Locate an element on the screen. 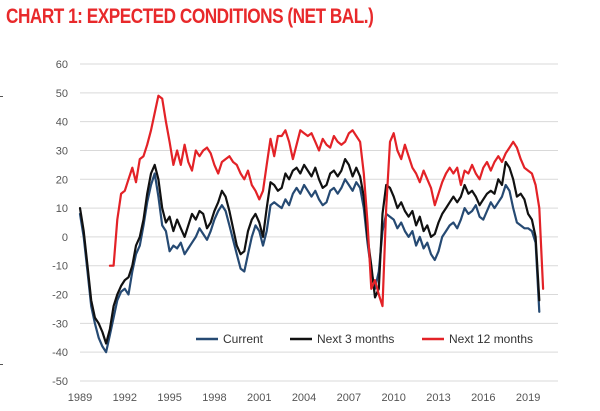  legend-label: Next 12 months is located at coordinates (491, 339).